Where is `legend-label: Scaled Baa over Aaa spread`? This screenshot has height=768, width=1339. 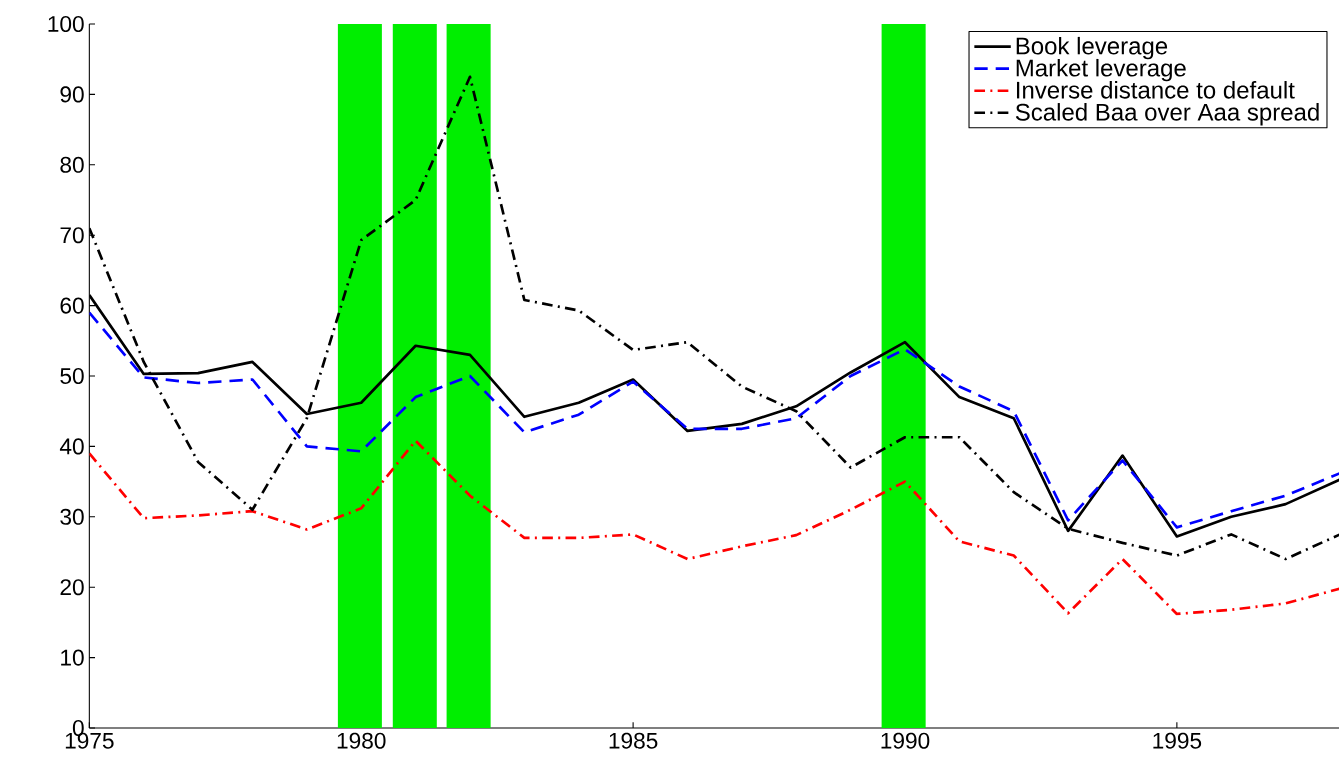 legend-label: Scaled Baa over Aaa spread is located at coordinates (1167, 114).